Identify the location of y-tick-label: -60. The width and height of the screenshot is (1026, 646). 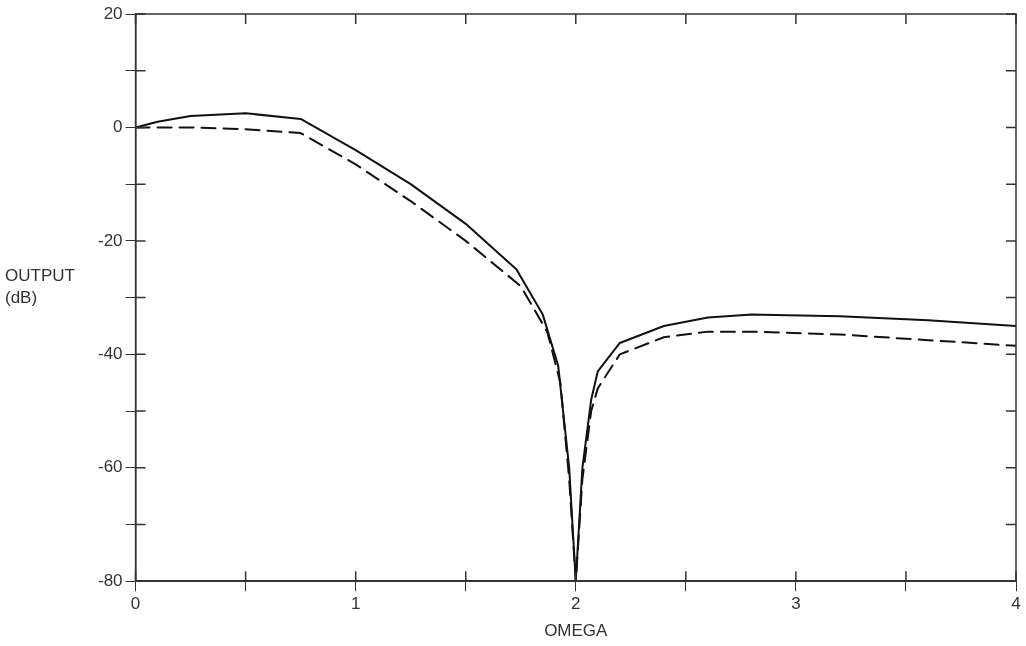
(110, 467).